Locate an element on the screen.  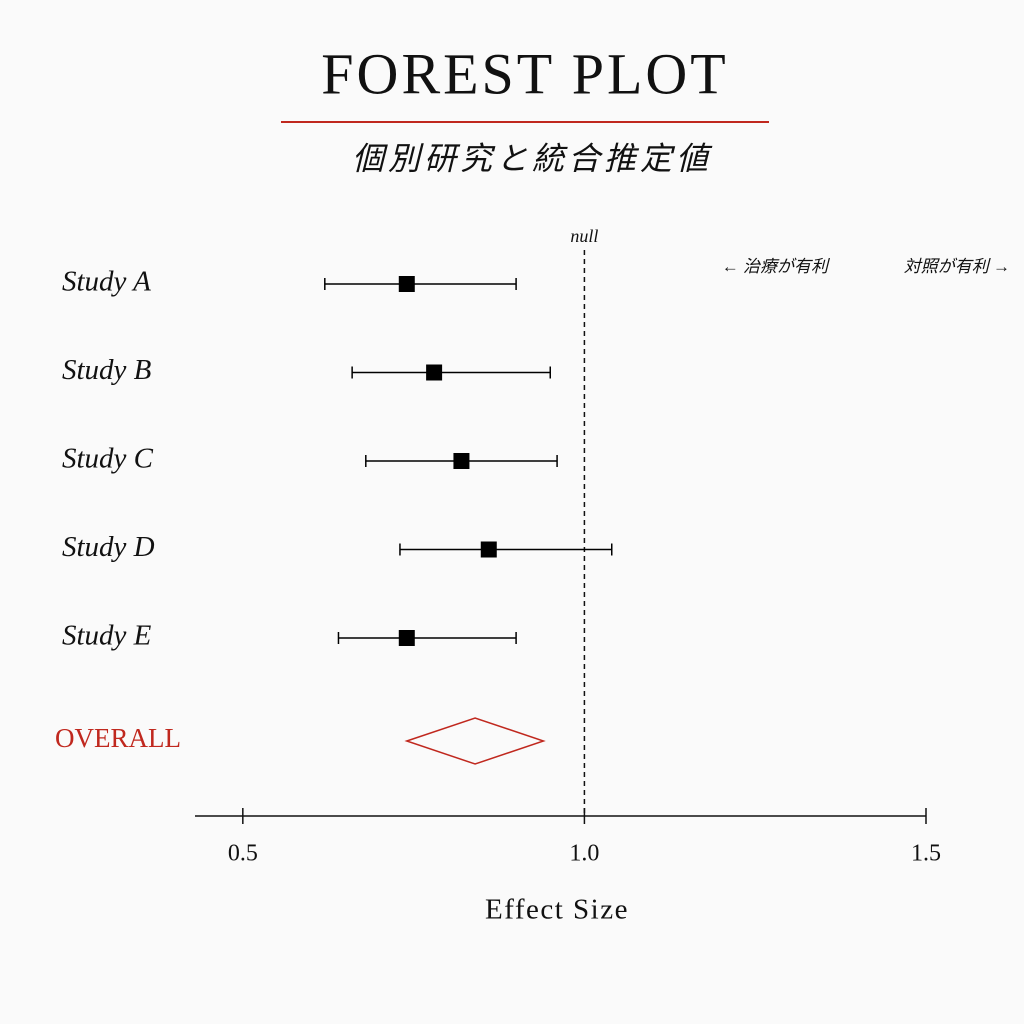
x-tick-label: 0.5 is located at coordinates (243, 854).